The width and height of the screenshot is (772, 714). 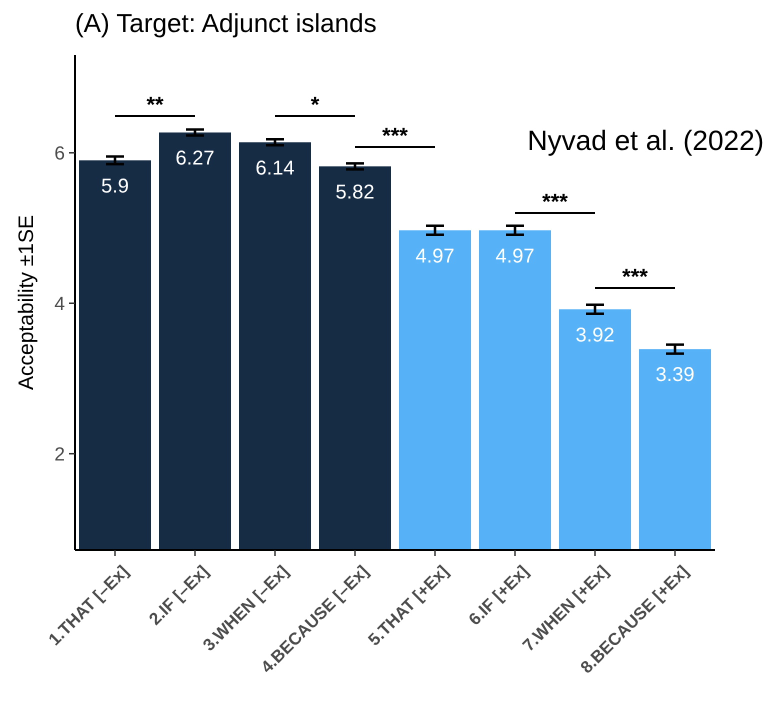 What do you see at coordinates (315, 104) in the screenshot?
I see `annotation: *` at bounding box center [315, 104].